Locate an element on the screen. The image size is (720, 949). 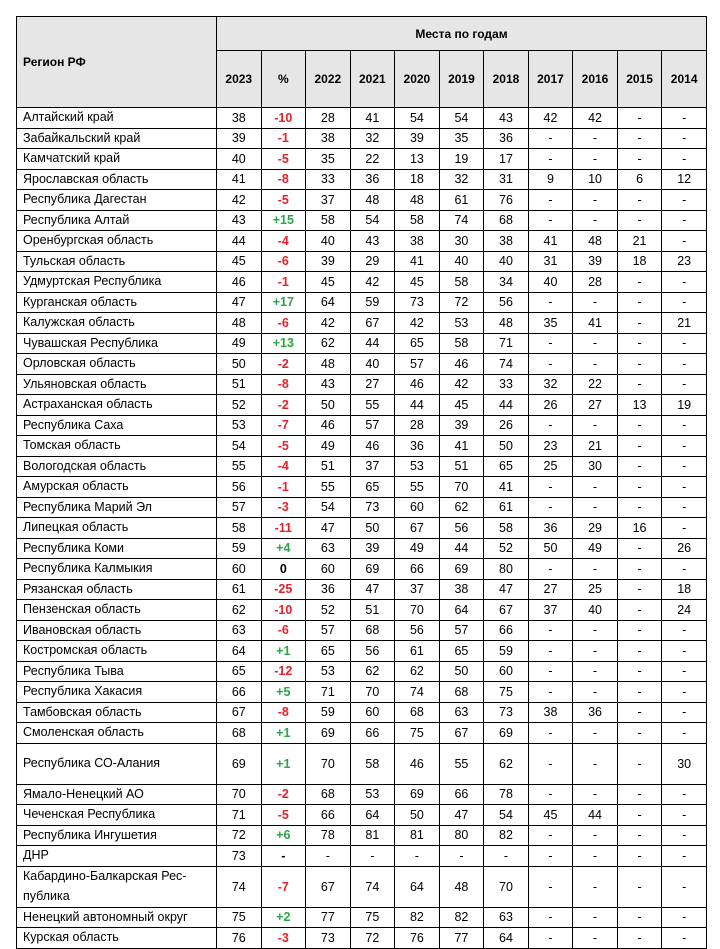
region-name-cell: Астраханская область is located at coordinates (116, 405).